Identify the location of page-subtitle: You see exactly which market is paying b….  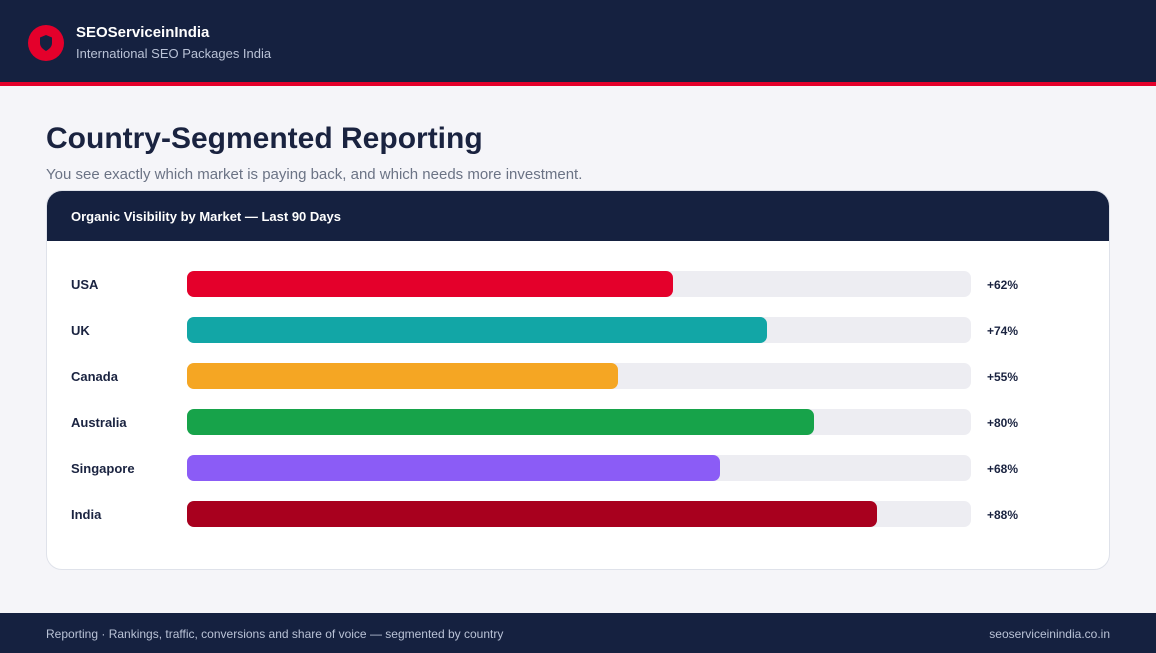
(314, 174).